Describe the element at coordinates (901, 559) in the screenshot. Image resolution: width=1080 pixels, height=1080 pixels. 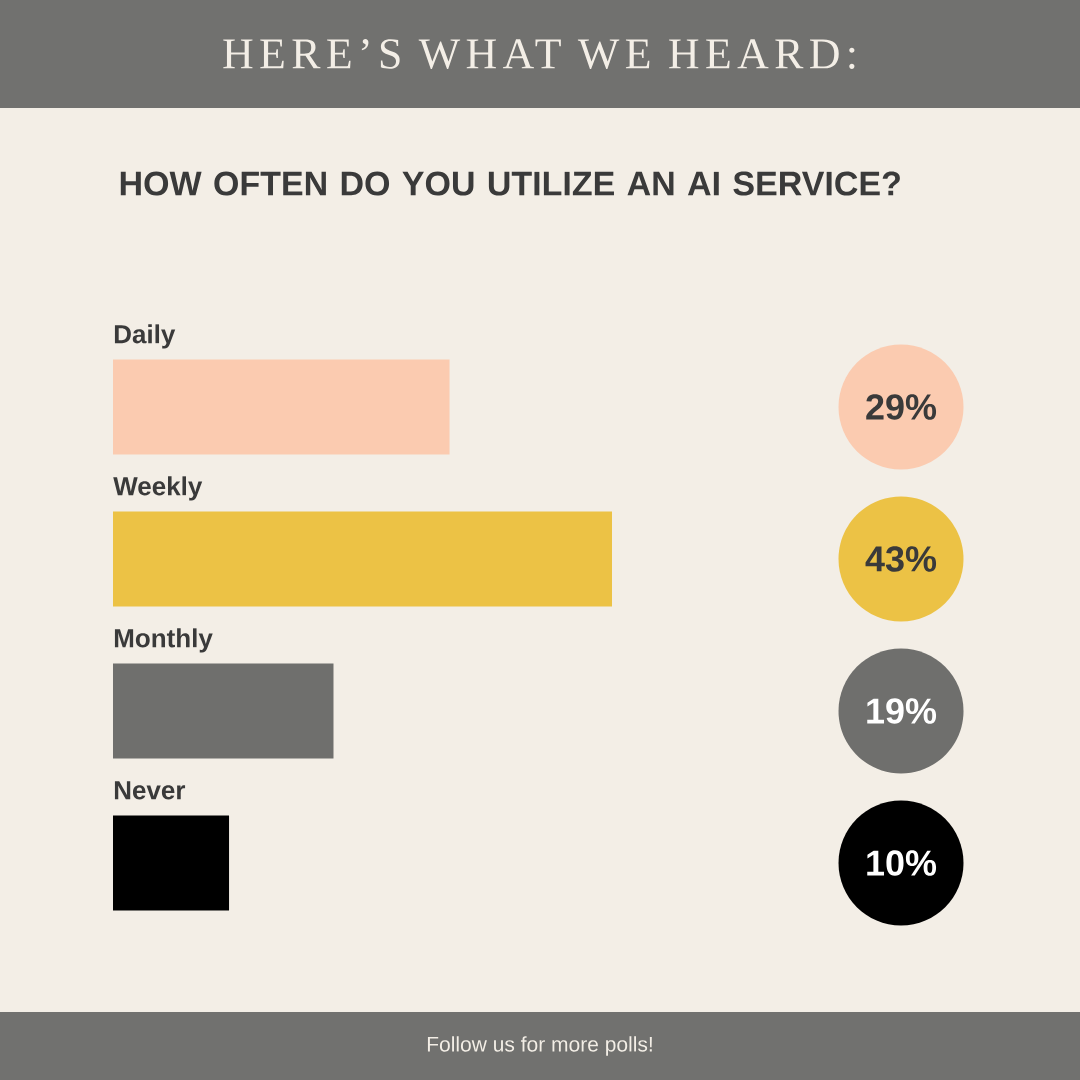
I see `data-label: 43%` at that location.